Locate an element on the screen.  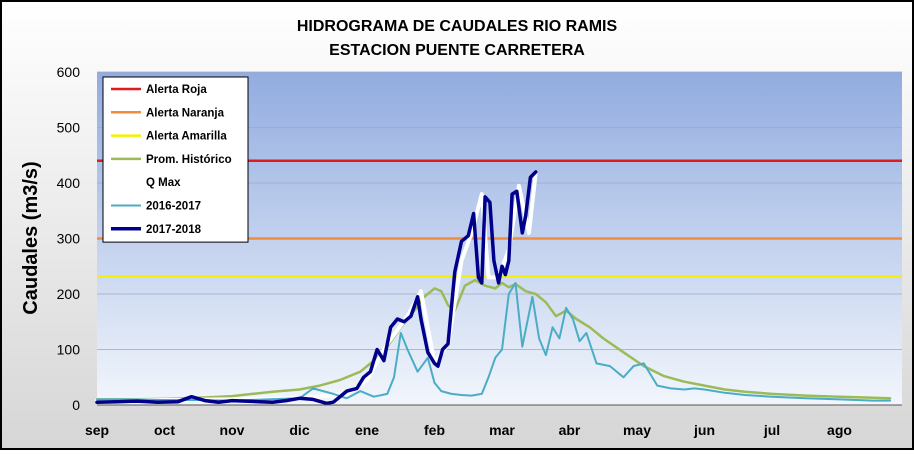
y-tick-label: 600 is located at coordinates (69, 72).